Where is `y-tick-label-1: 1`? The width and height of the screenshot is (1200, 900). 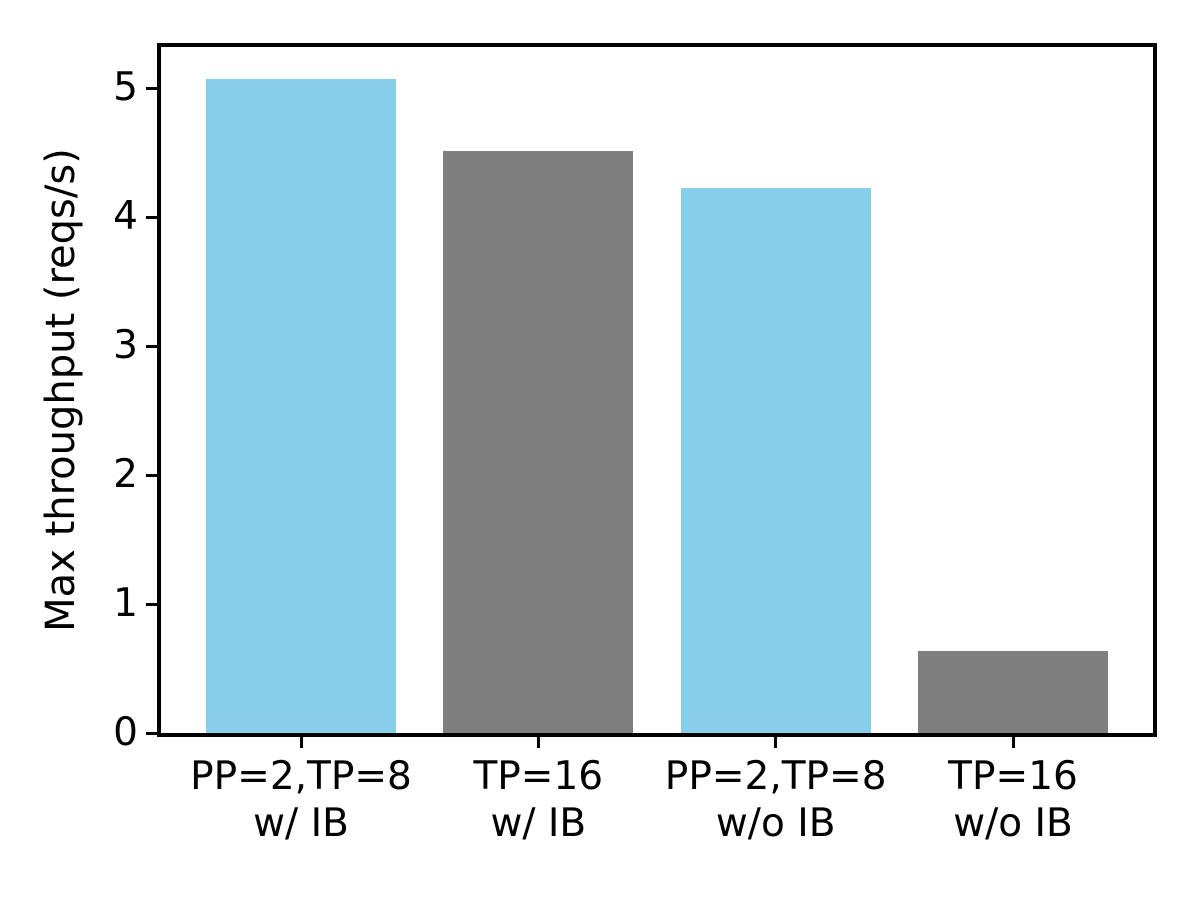 y-tick-label-1: 1 is located at coordinates (125, 604).